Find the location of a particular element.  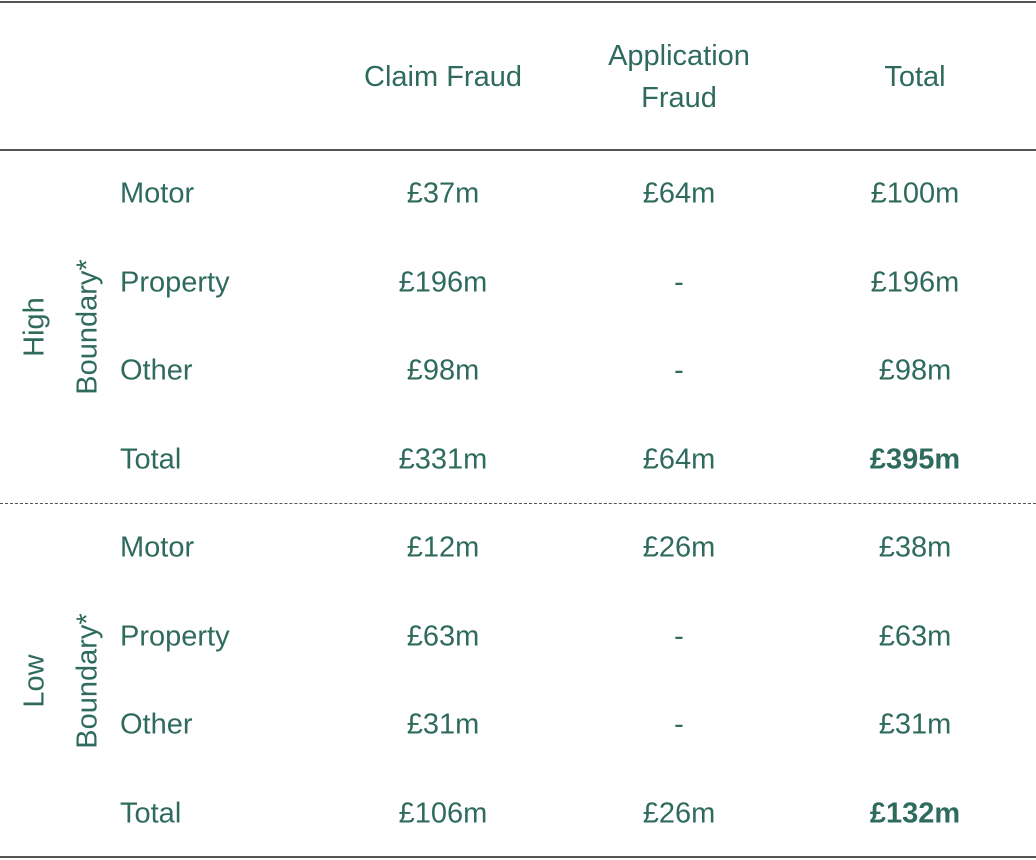

value-cell: £100m is located at coordinates (915, 193).